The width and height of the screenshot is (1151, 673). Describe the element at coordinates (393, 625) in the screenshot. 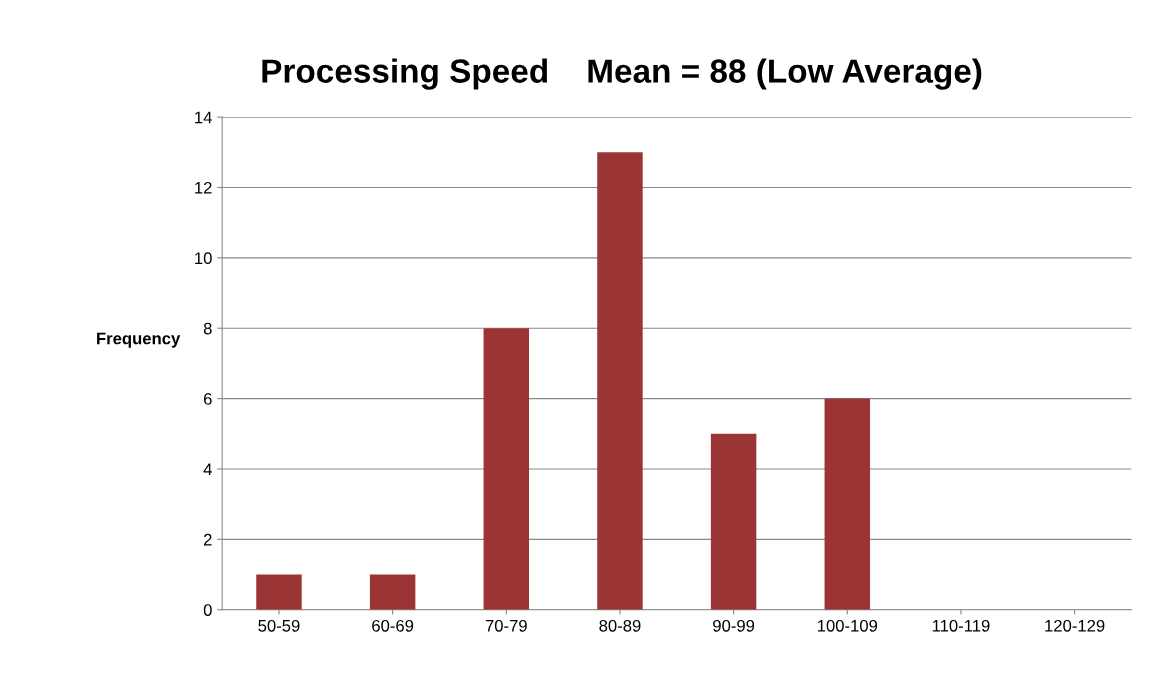

I see `x-tick-label: 60-69` at that location.